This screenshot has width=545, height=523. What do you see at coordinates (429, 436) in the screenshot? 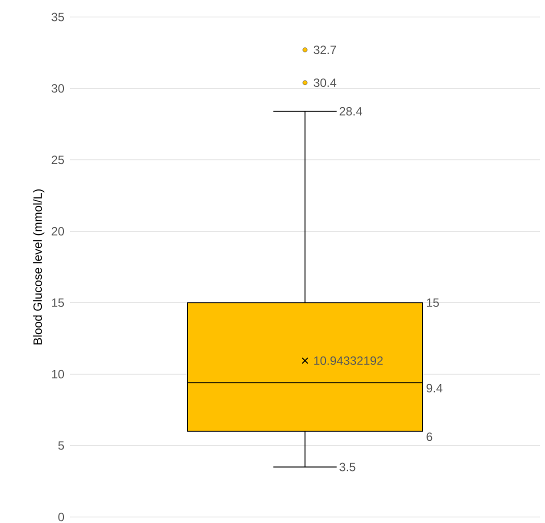
I see `annotation: 6` at bounding box center [429, 436].